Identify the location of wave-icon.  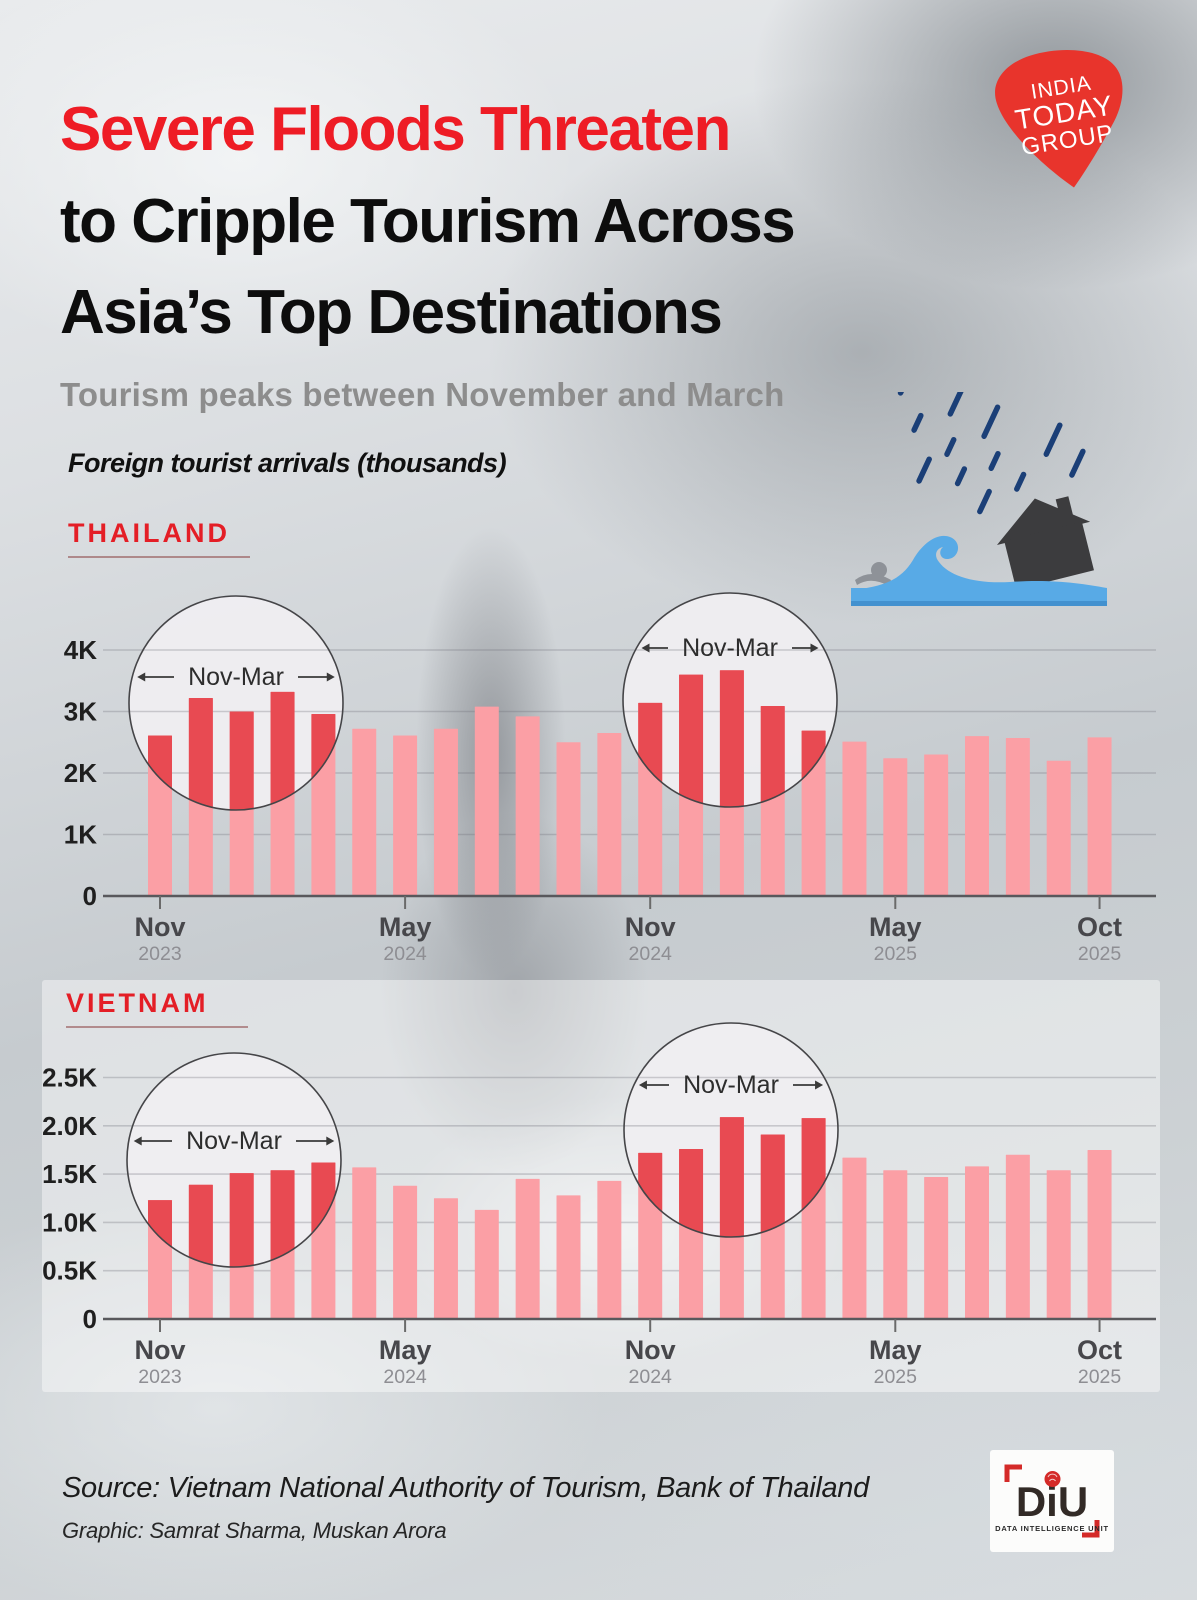
(979, 570).